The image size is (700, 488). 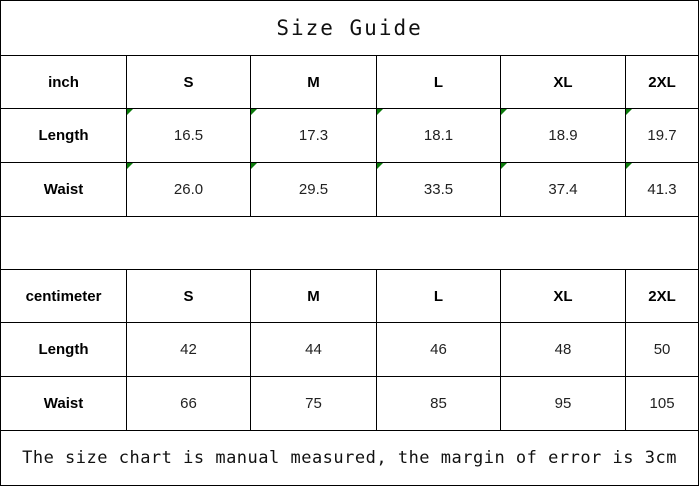 I want to click on table-row: Length 16.5 17.3 18.1 18.9, so click(x=350, y=135).